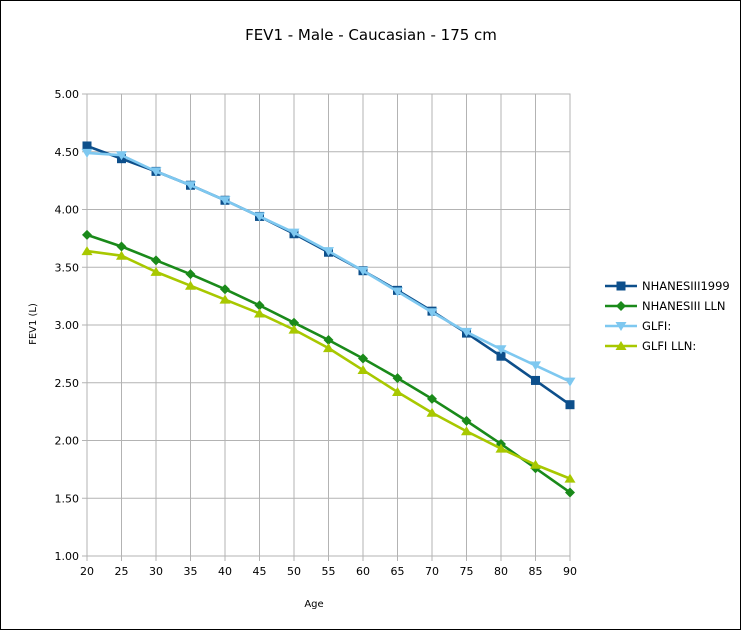 The height and width of the screenshot is (634, 741). Describe the element at coordinates (686, 286) in the screenshot. I see `legend-label: NHANESIII1999` at that location.